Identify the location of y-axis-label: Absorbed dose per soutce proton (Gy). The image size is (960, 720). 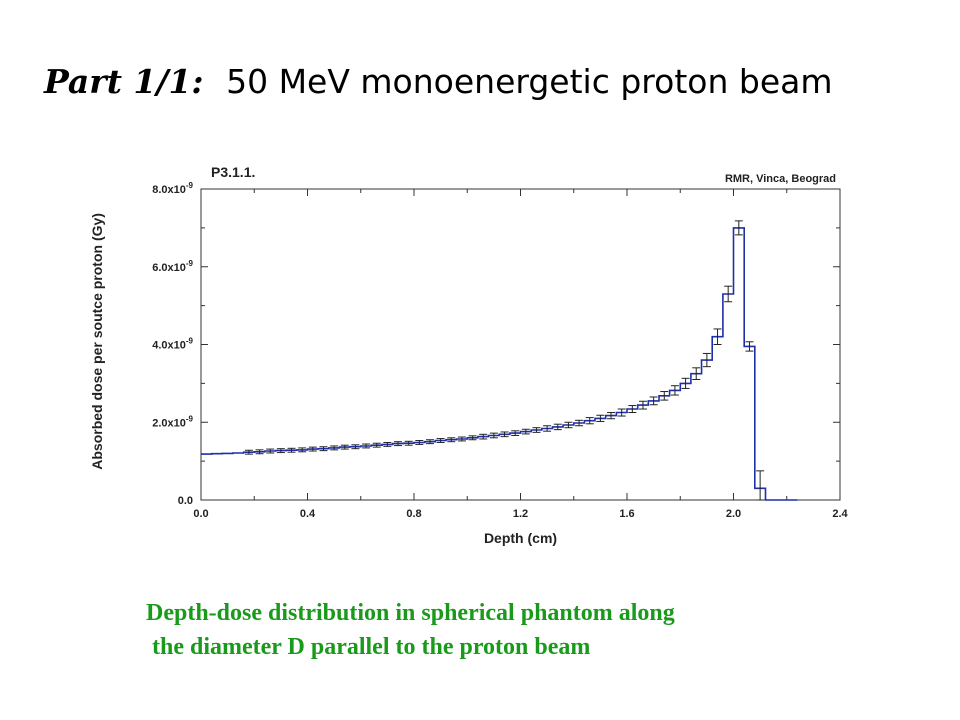
(97, 341).